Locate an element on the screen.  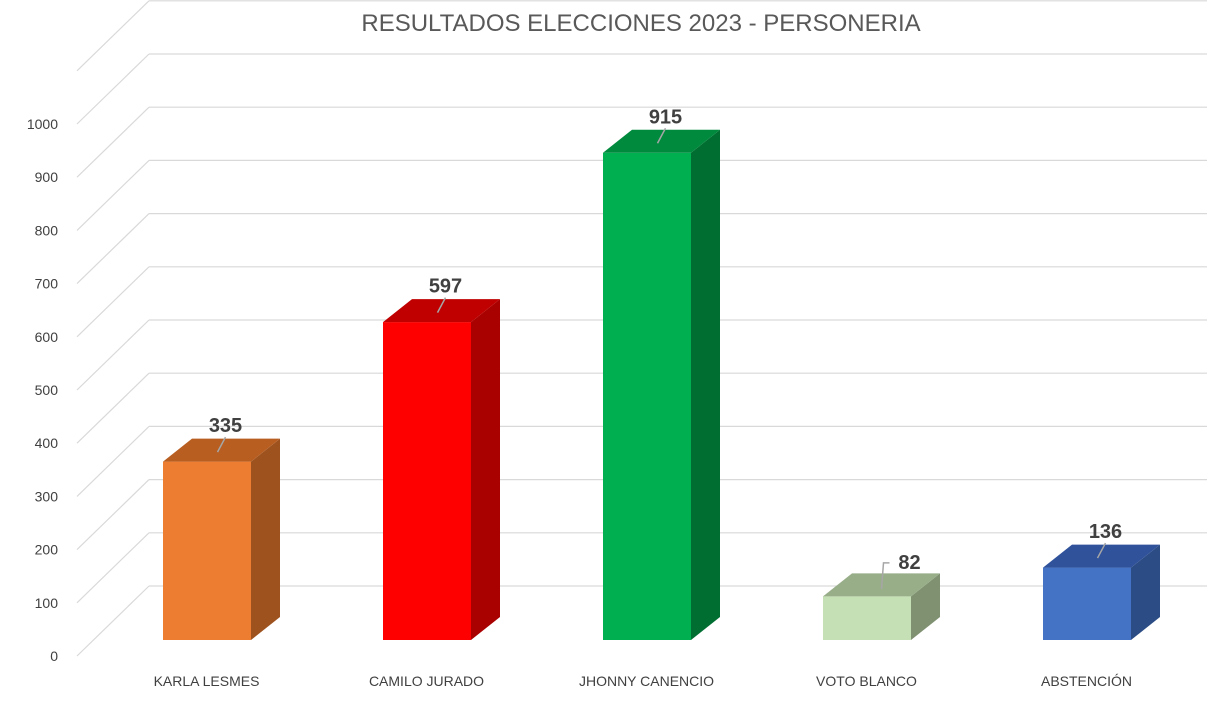
data-label-group: 136 is located at coordinates (1105, 540).